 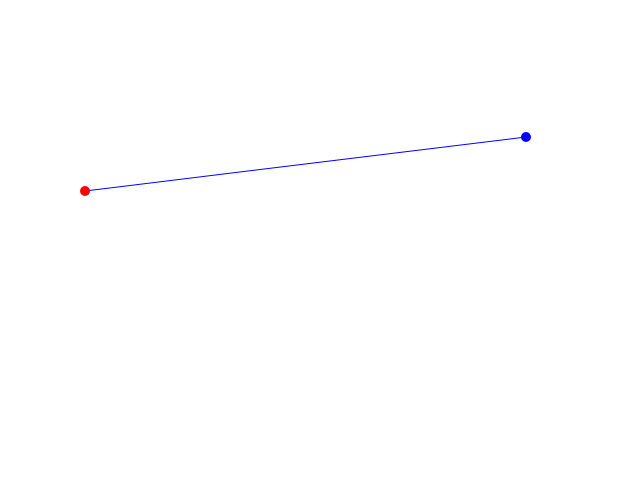 What do you see at coordinates (526, 137) in the screenshot?
I see `end-point` at bounding box center [526, 137].